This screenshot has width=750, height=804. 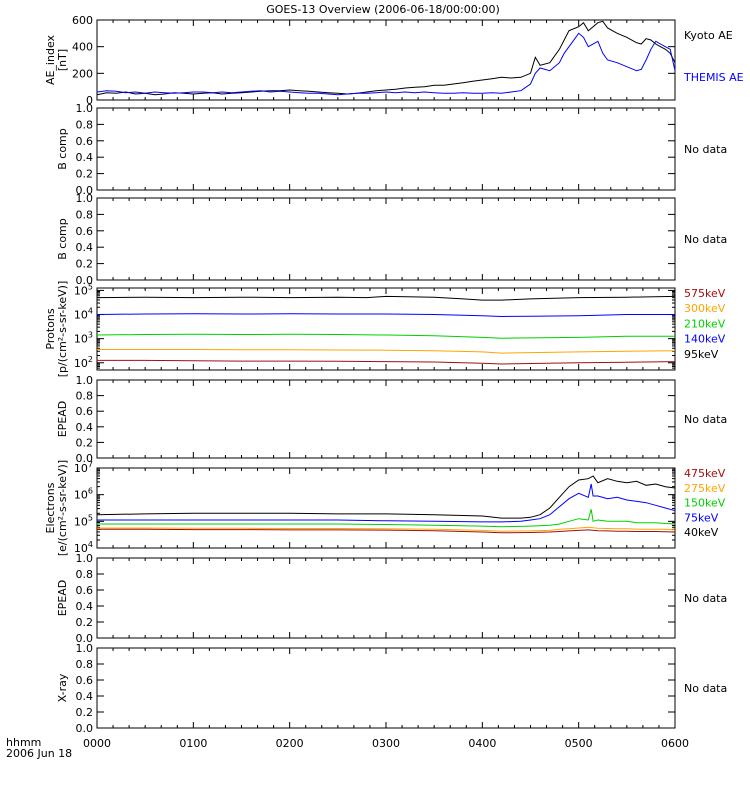 What do you see at coordinates (386, 351) in the screenshot?
I see `series-line-300kev` at bounding box center [386, 351].